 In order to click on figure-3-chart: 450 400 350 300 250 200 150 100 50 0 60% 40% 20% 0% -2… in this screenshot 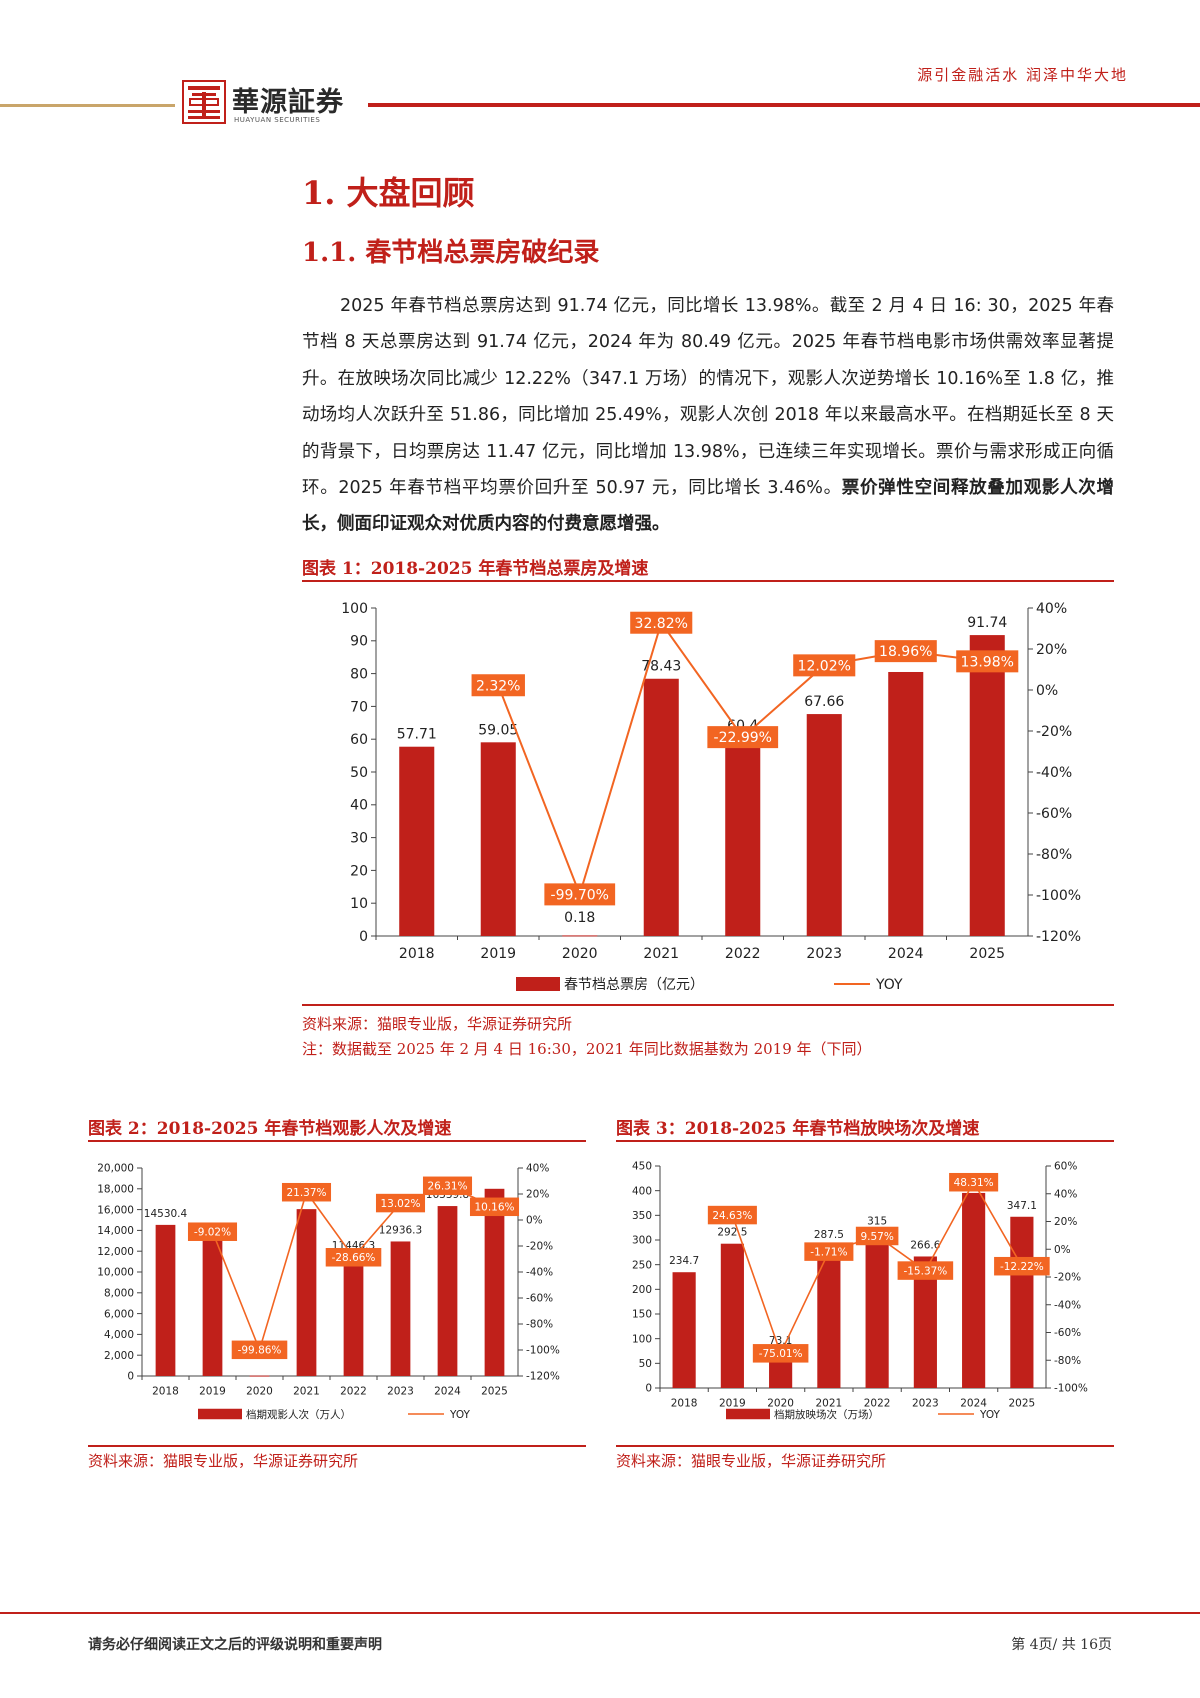, I will do `click(860, 1291)`.